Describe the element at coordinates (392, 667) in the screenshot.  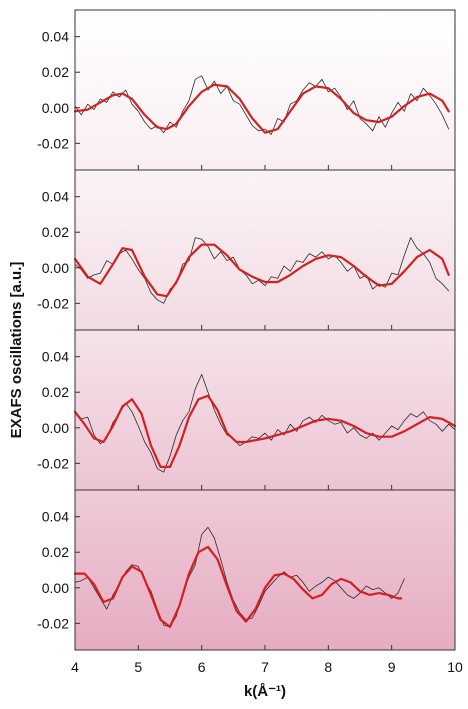
I see `x-tick-label: 9` at that location.